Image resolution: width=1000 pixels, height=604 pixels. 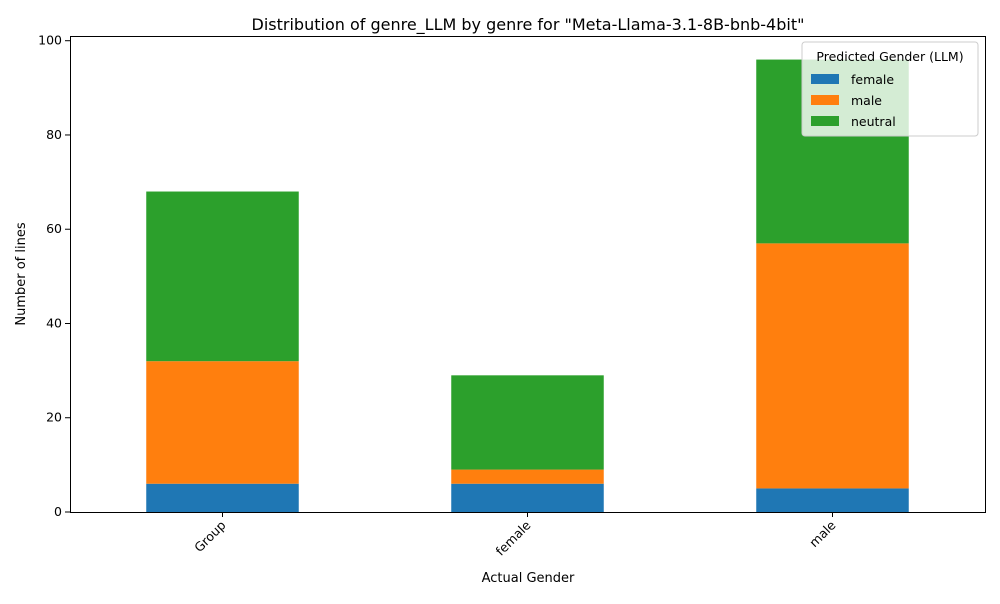 What do you see at coordinates (54, 417) in the screenshot?
I see `y-tick-label: 20` at bounding box center [54, 417].